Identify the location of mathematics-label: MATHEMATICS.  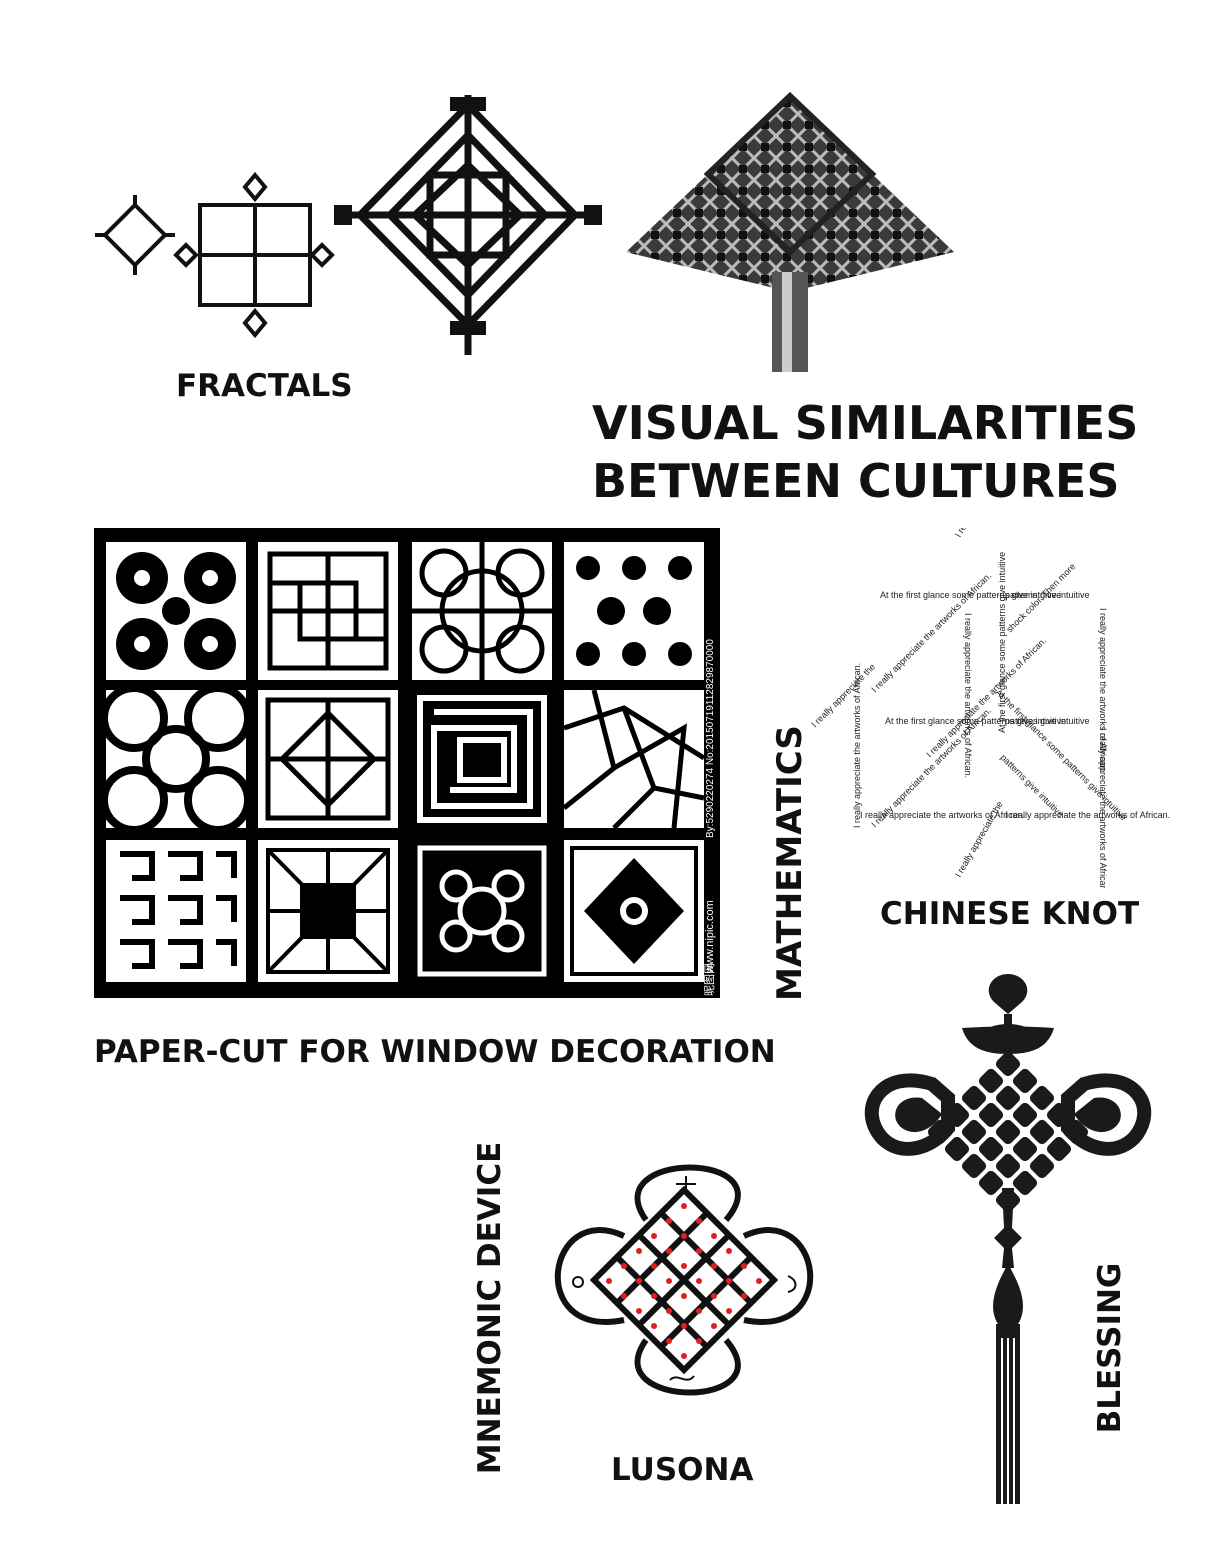
(790, 863).